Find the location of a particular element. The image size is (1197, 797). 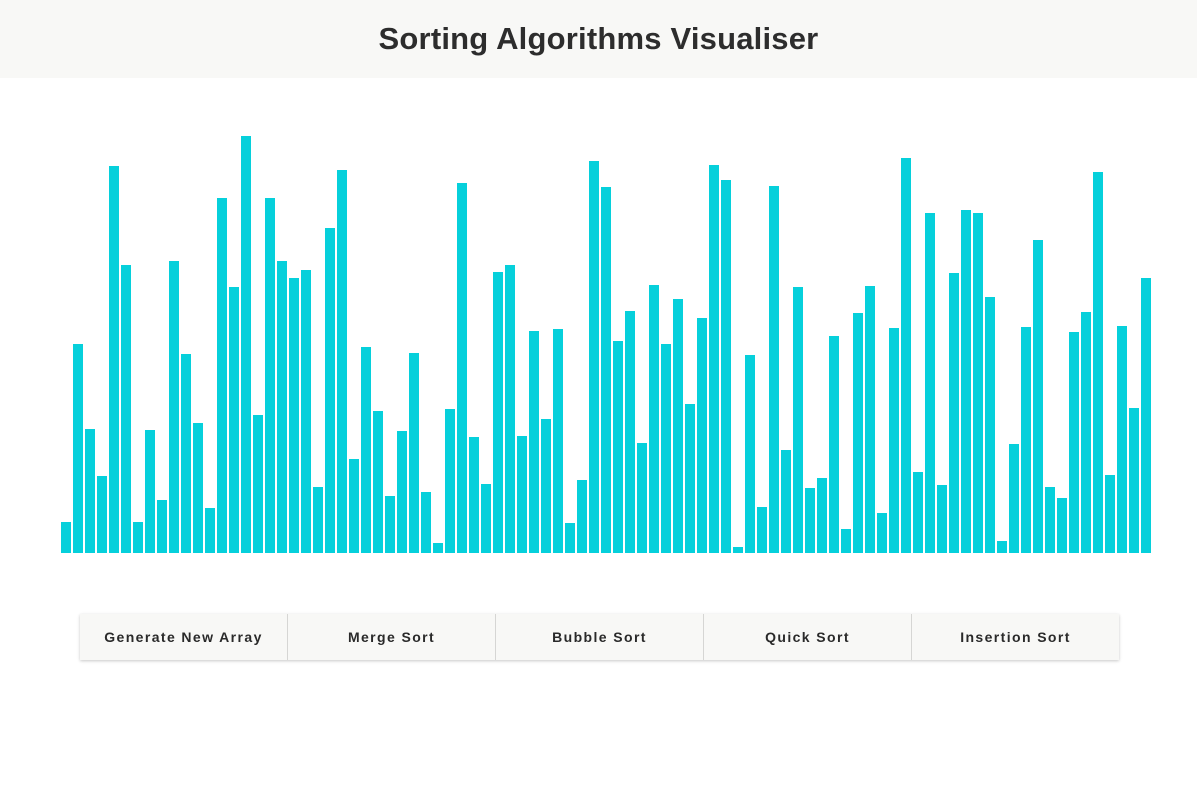

app-header: Sorting Algorithms Visualiser is located at coordinates (598, 39).